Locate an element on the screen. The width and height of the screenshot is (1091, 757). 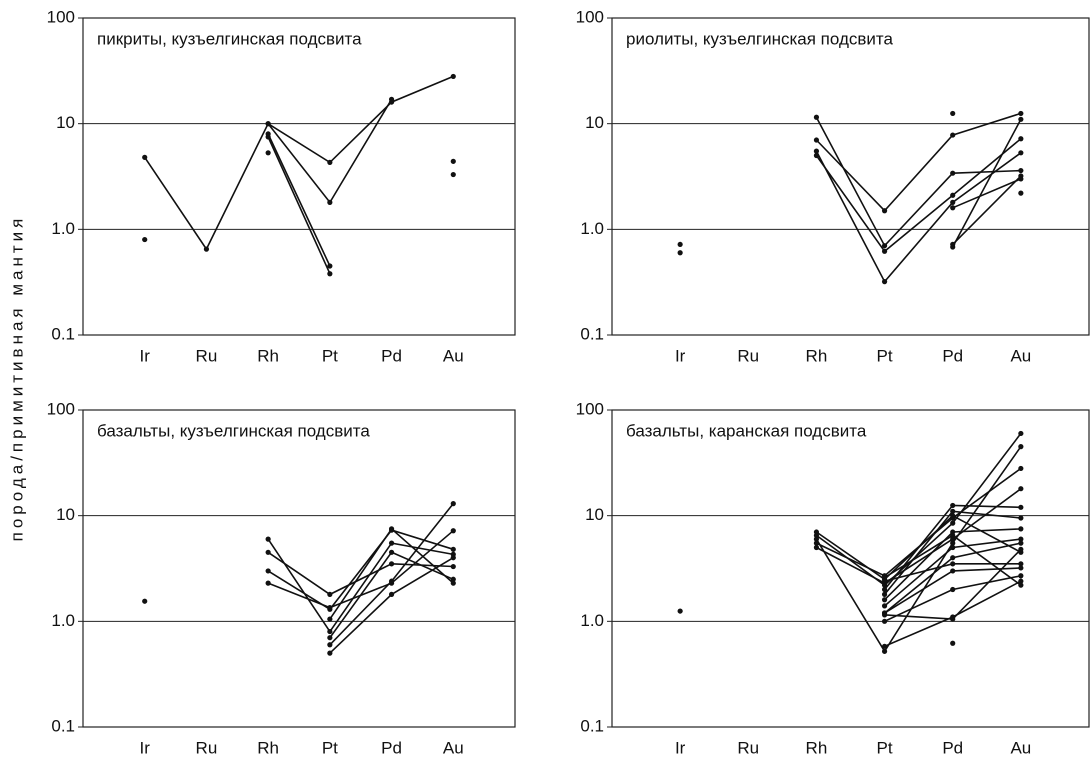
y-axis-label: порода/примитивная мантия is located at coordinates (16, 378).